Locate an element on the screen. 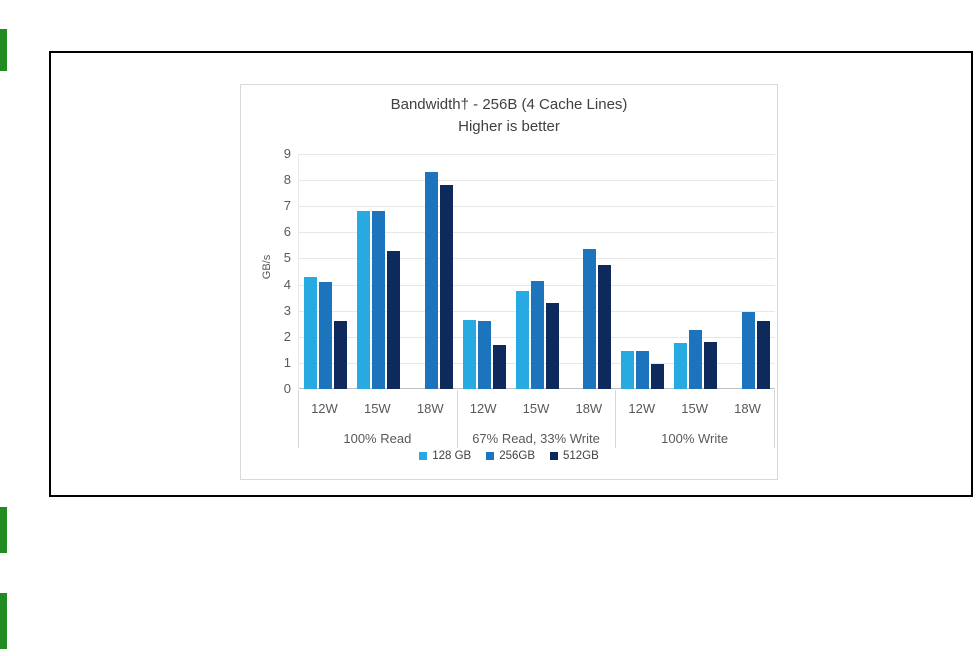 This screenshot has height=656, width=980. x-section-label: 67% Read, 33% Write is located at coordinates (536, 438).